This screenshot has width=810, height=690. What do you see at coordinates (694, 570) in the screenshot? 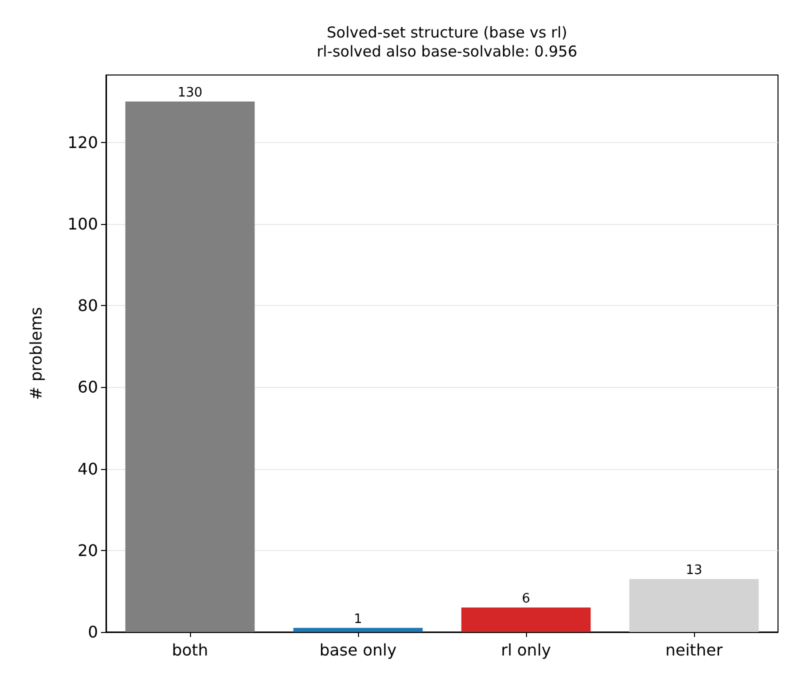
I see `data-label: 13` at bounding box center [694, 570].